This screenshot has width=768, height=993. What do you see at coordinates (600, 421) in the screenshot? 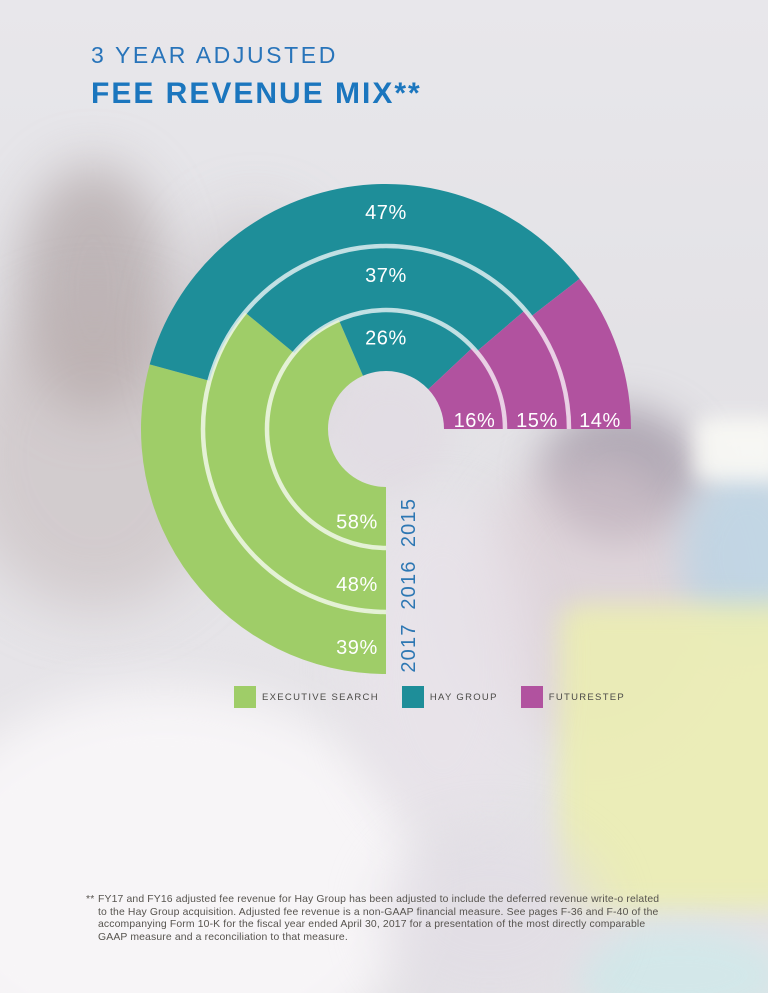
I see `label-futurestep-2017: 14%` at bounding box center [600, 421].